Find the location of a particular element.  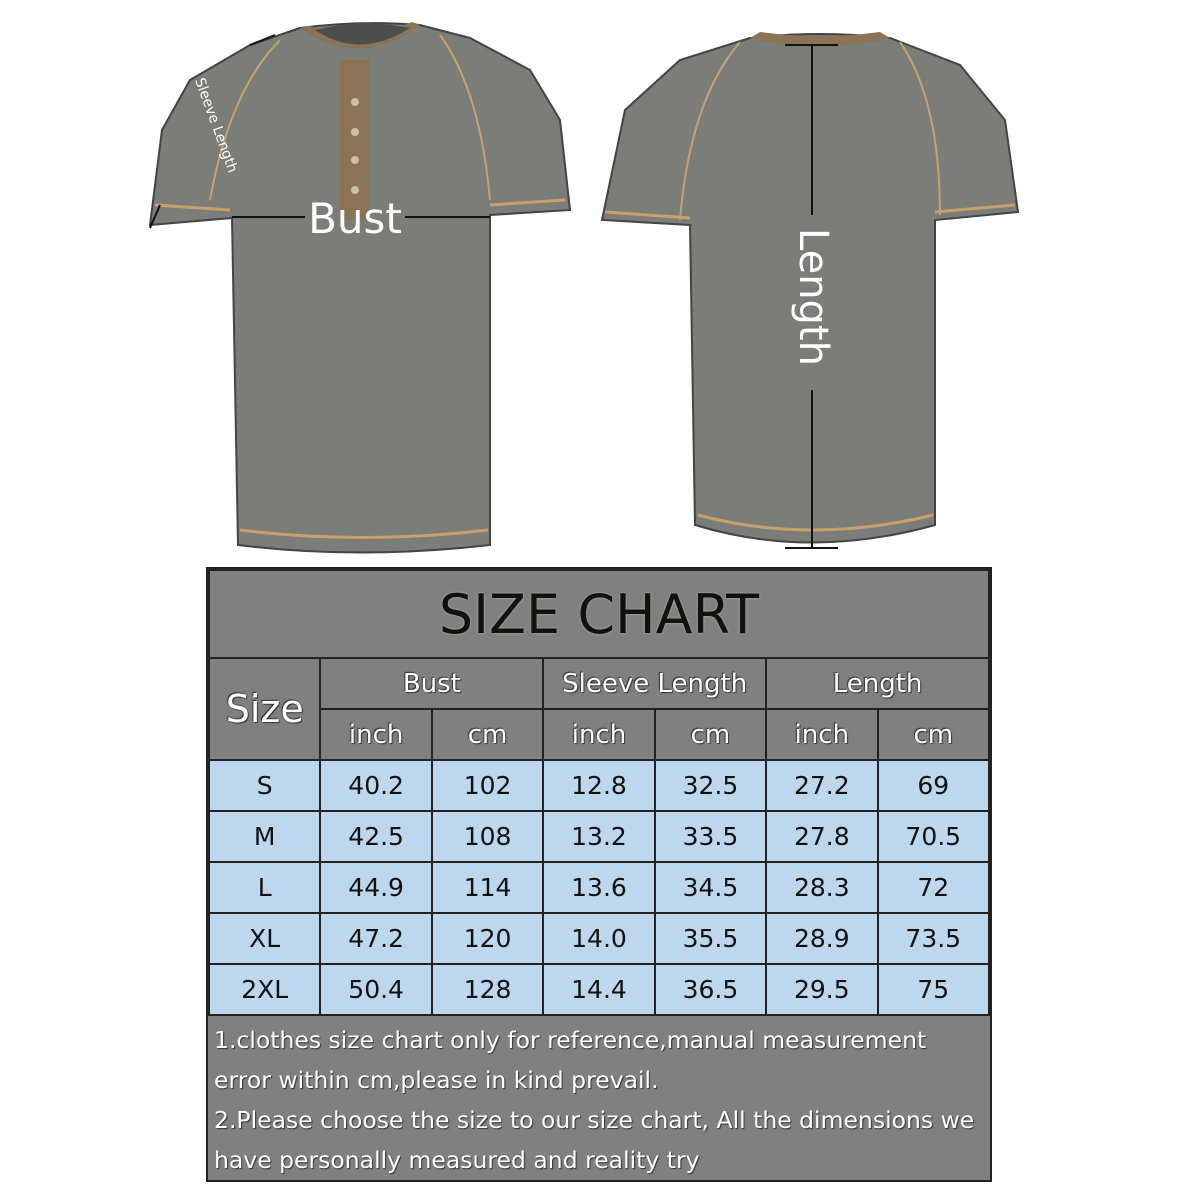

table-cell: 28.3 is located at coordinates (822, 887).